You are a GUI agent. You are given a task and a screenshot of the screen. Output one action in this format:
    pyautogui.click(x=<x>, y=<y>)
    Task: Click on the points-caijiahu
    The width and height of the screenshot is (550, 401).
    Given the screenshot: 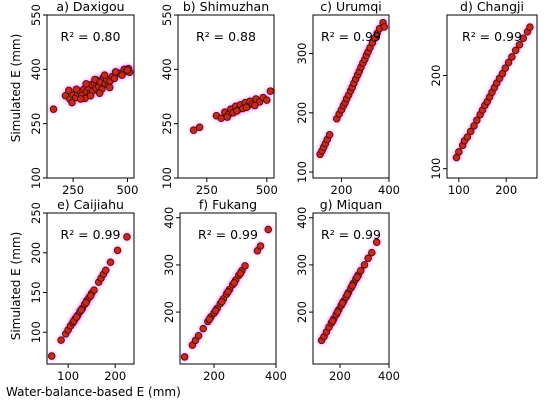 What is the action you would take?
    pyautogui.click(x=89, y=296)
    